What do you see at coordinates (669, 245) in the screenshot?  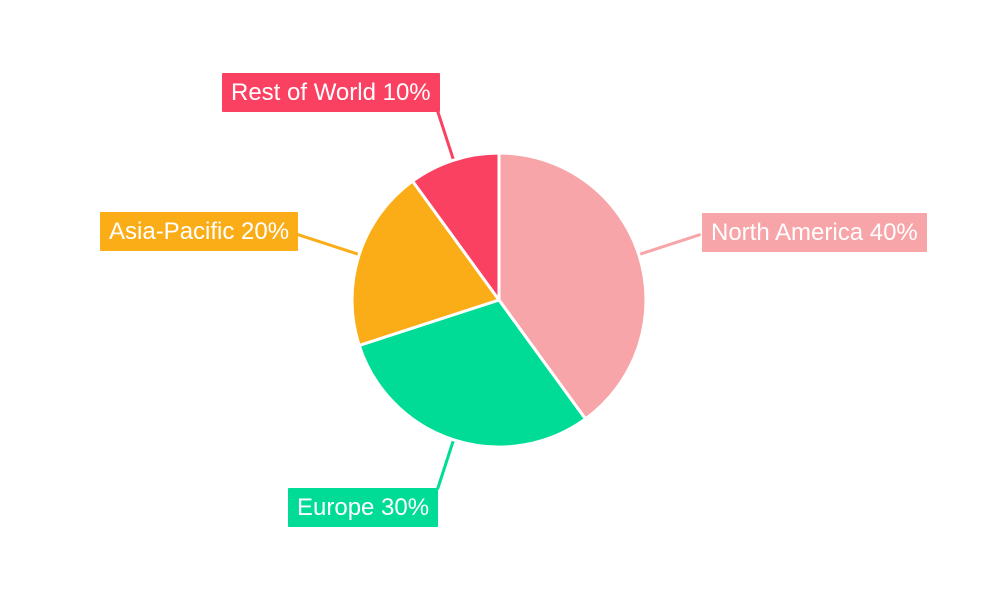 I see `leader-line-north-america` at bounding box center [669, 245].